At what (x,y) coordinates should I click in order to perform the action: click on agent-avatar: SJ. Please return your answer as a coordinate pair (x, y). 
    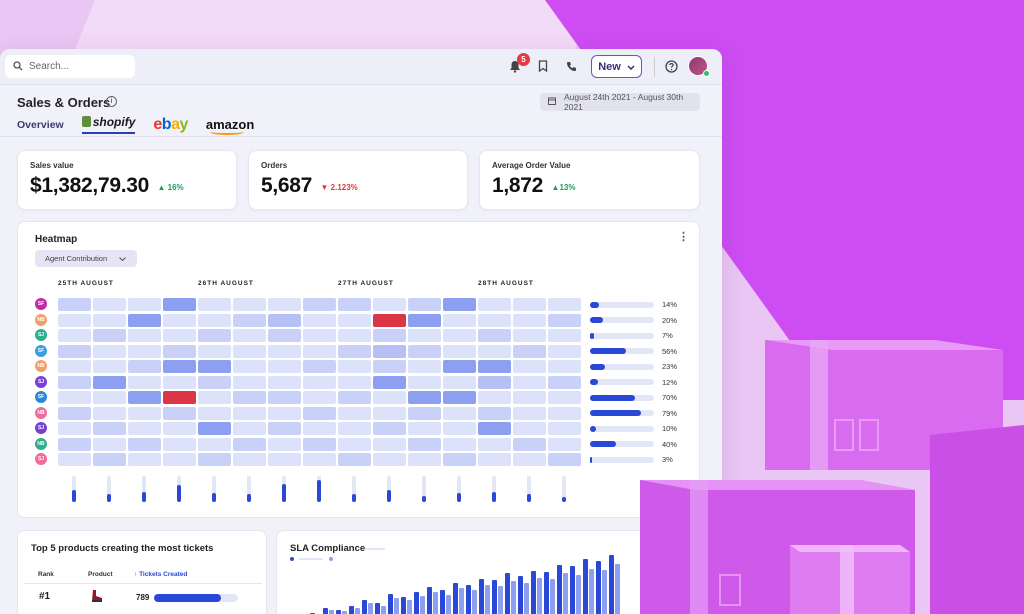
    Looking at the image, I should click on (41, 335).